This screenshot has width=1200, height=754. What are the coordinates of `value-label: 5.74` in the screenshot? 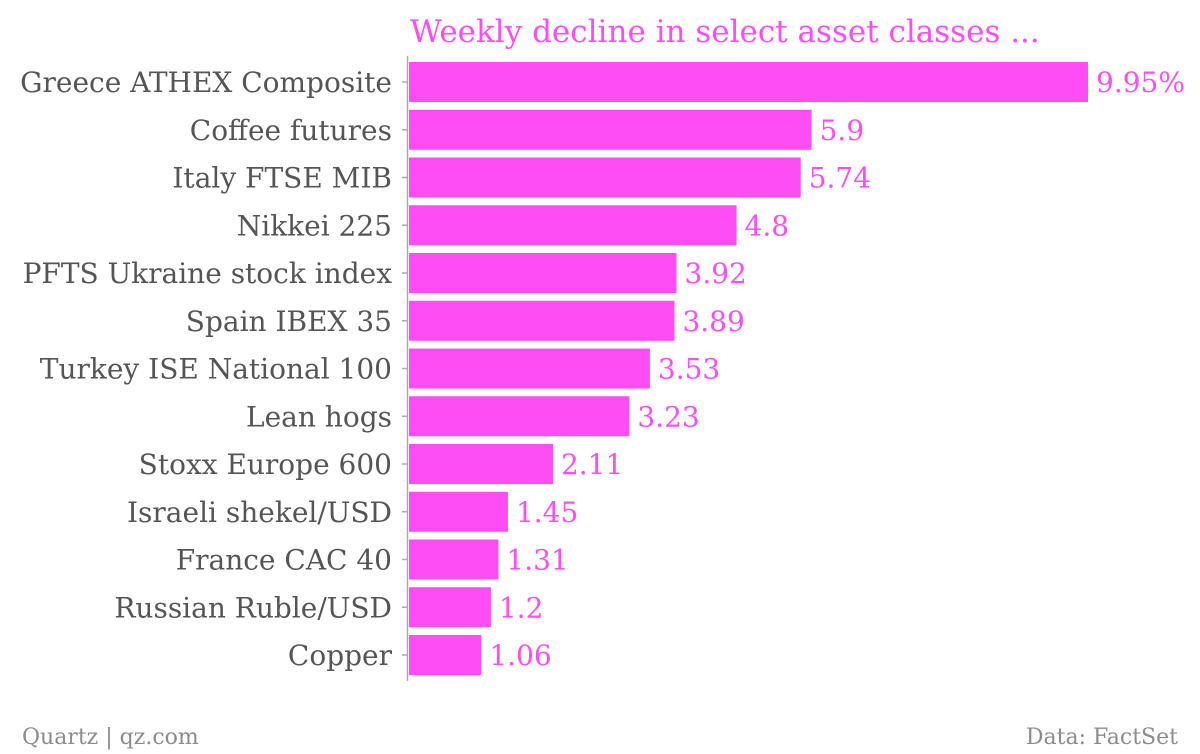 It's located at (840, 178).